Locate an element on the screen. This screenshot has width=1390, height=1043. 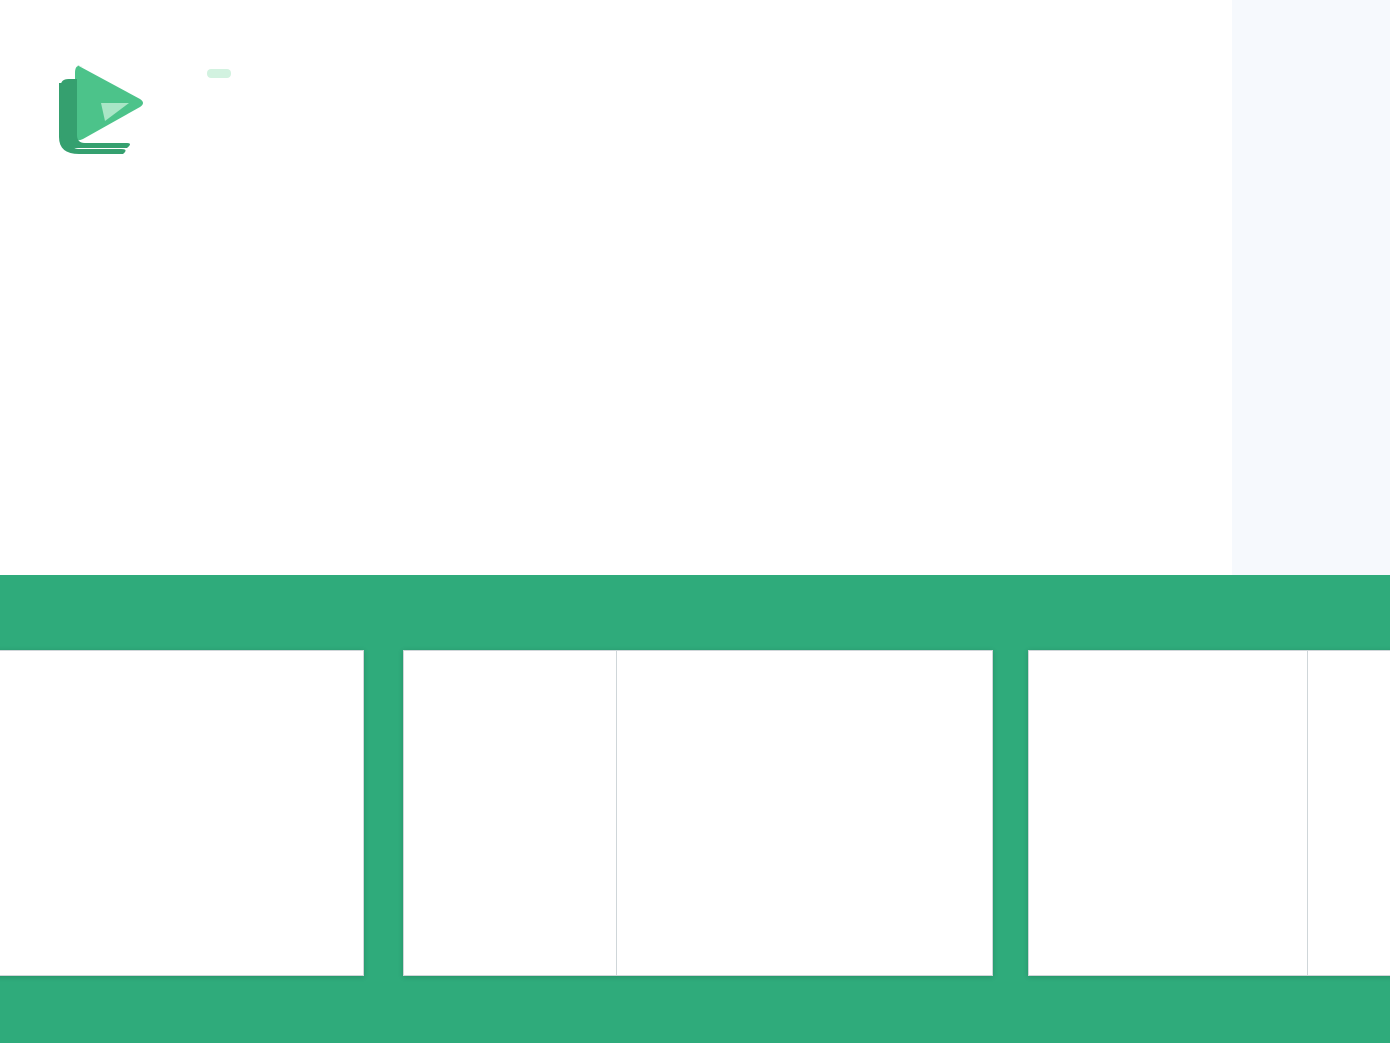
hero-side-panel is located at coordinates (1311, 287).